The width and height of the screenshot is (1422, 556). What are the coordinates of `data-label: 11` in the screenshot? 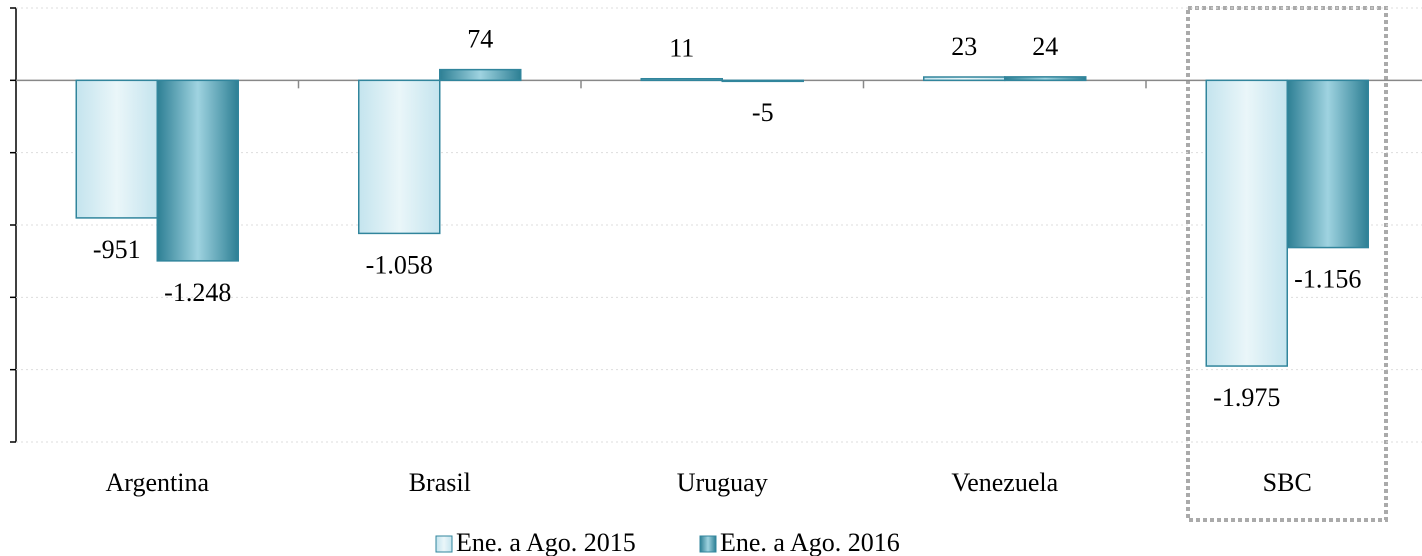 It's located at (681, 48).